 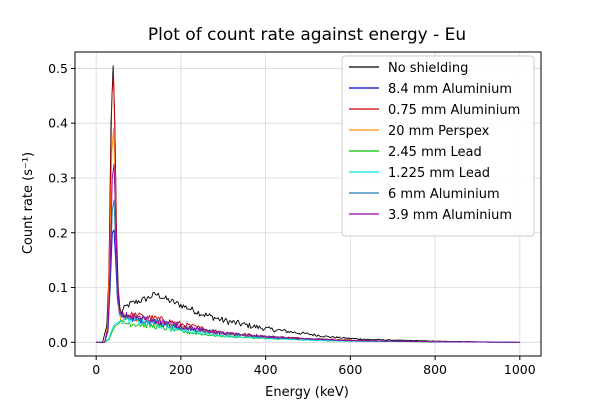 What do you see at coordinates (450, 89) in the screenshot?
I see `legend-label: 8.4 mm Aluminium` at bounding box center [450, 89].